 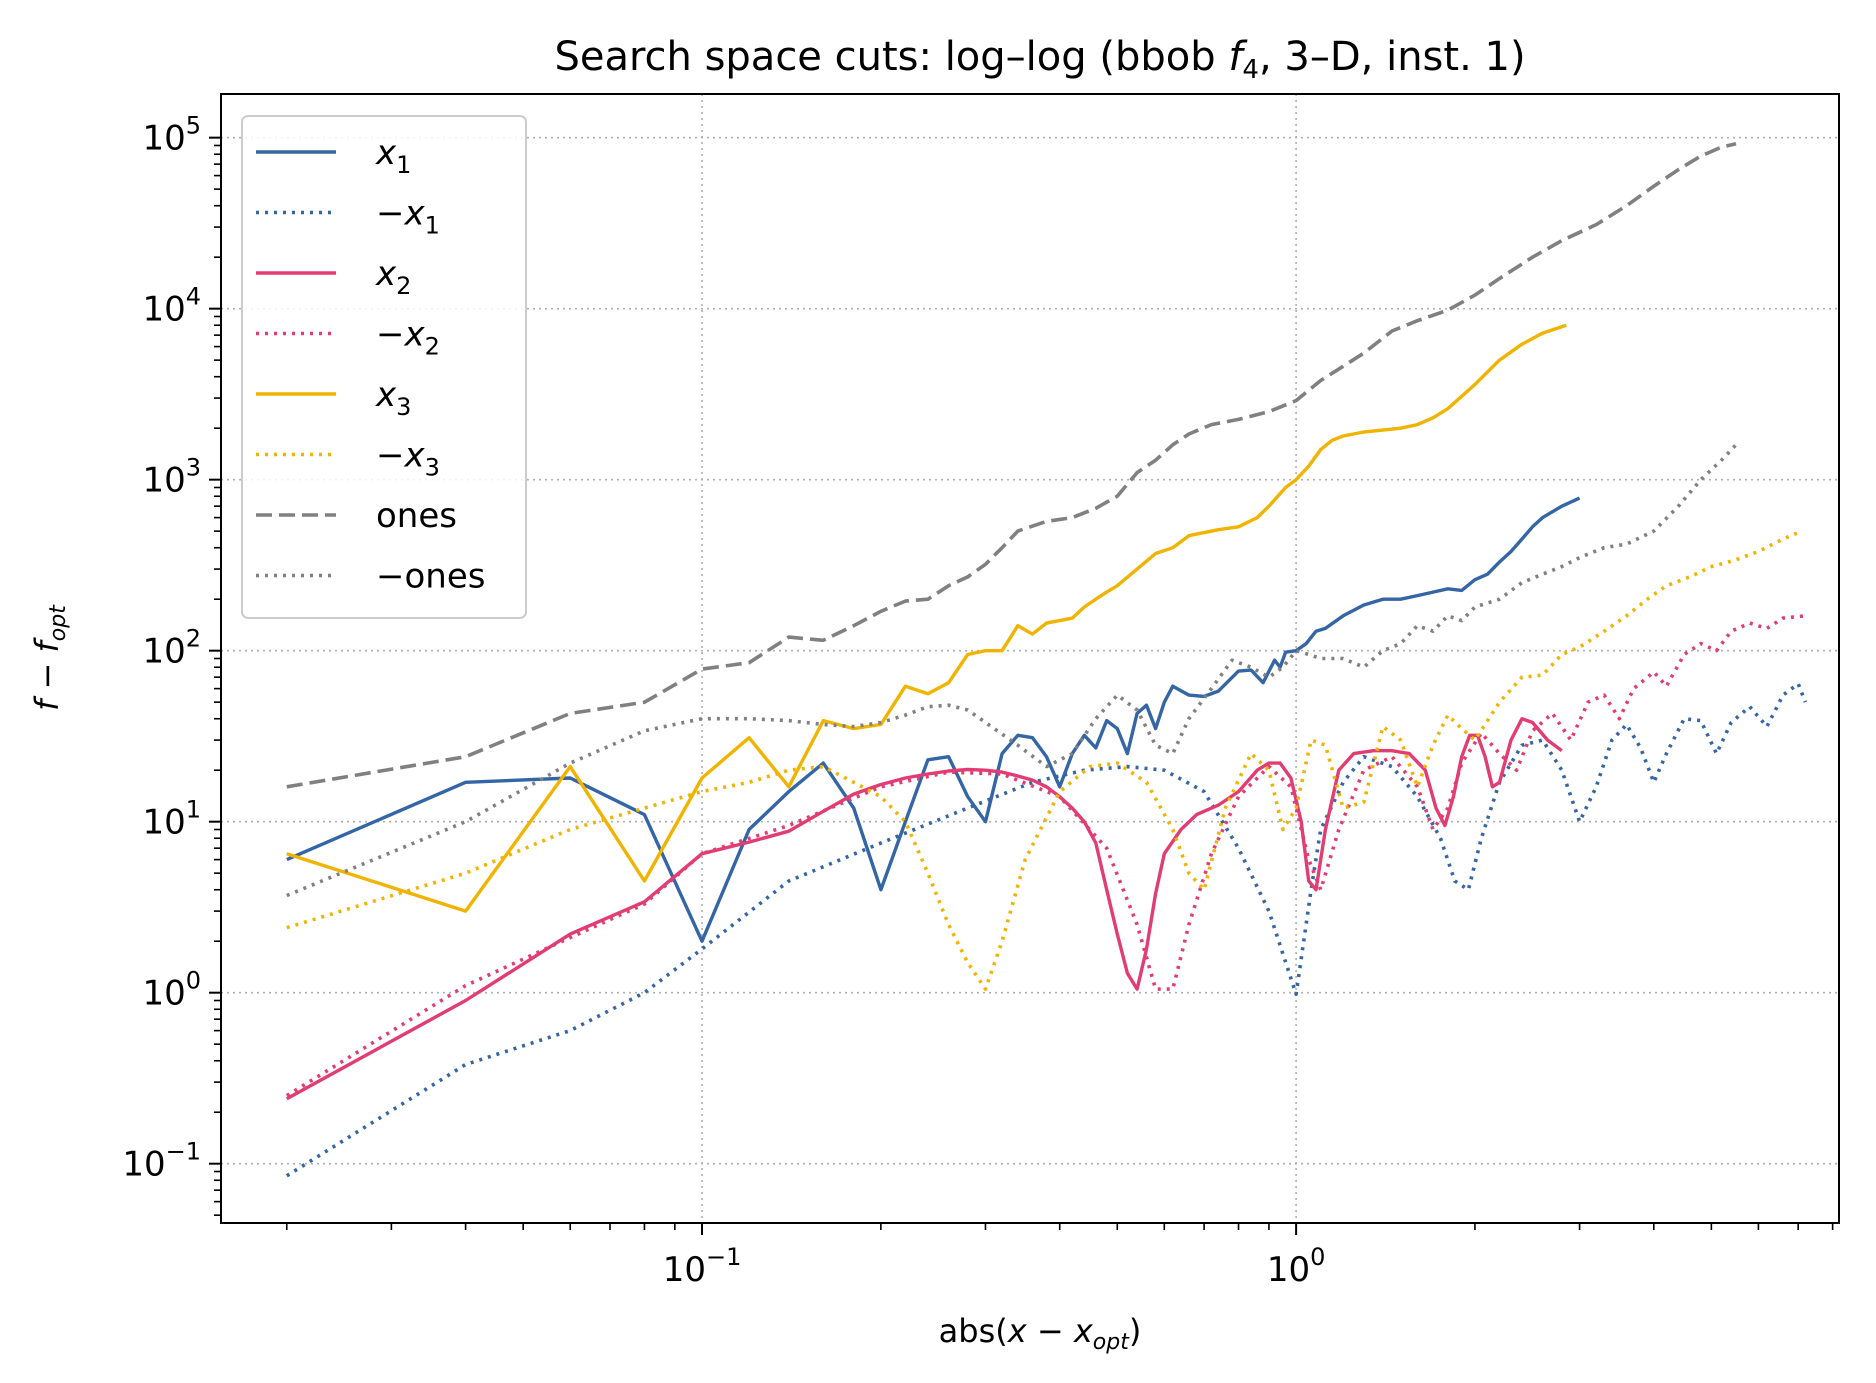 What do you see at coordinates (393, 277) in the screenshot?
I see `legend-label-2: x2` at bounding box center [393, 277].